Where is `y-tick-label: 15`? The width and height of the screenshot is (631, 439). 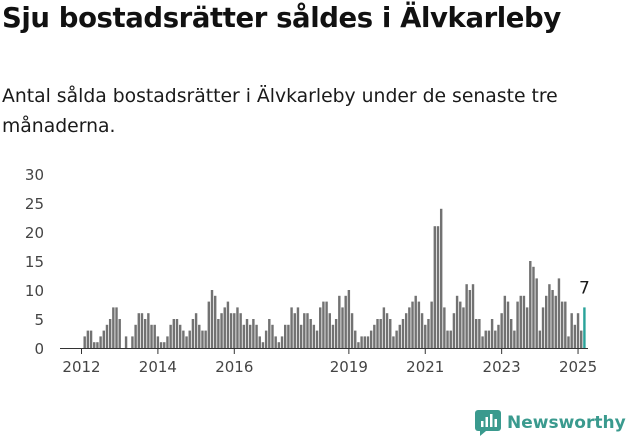 y-tick-label: 15 is located at coordinates (34, 262).